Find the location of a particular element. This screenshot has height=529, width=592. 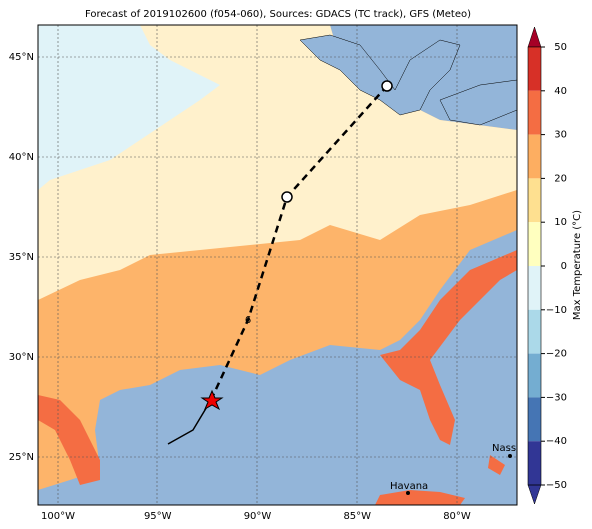

lat-tick-label: 25°N is located at coordinates (21, 457).